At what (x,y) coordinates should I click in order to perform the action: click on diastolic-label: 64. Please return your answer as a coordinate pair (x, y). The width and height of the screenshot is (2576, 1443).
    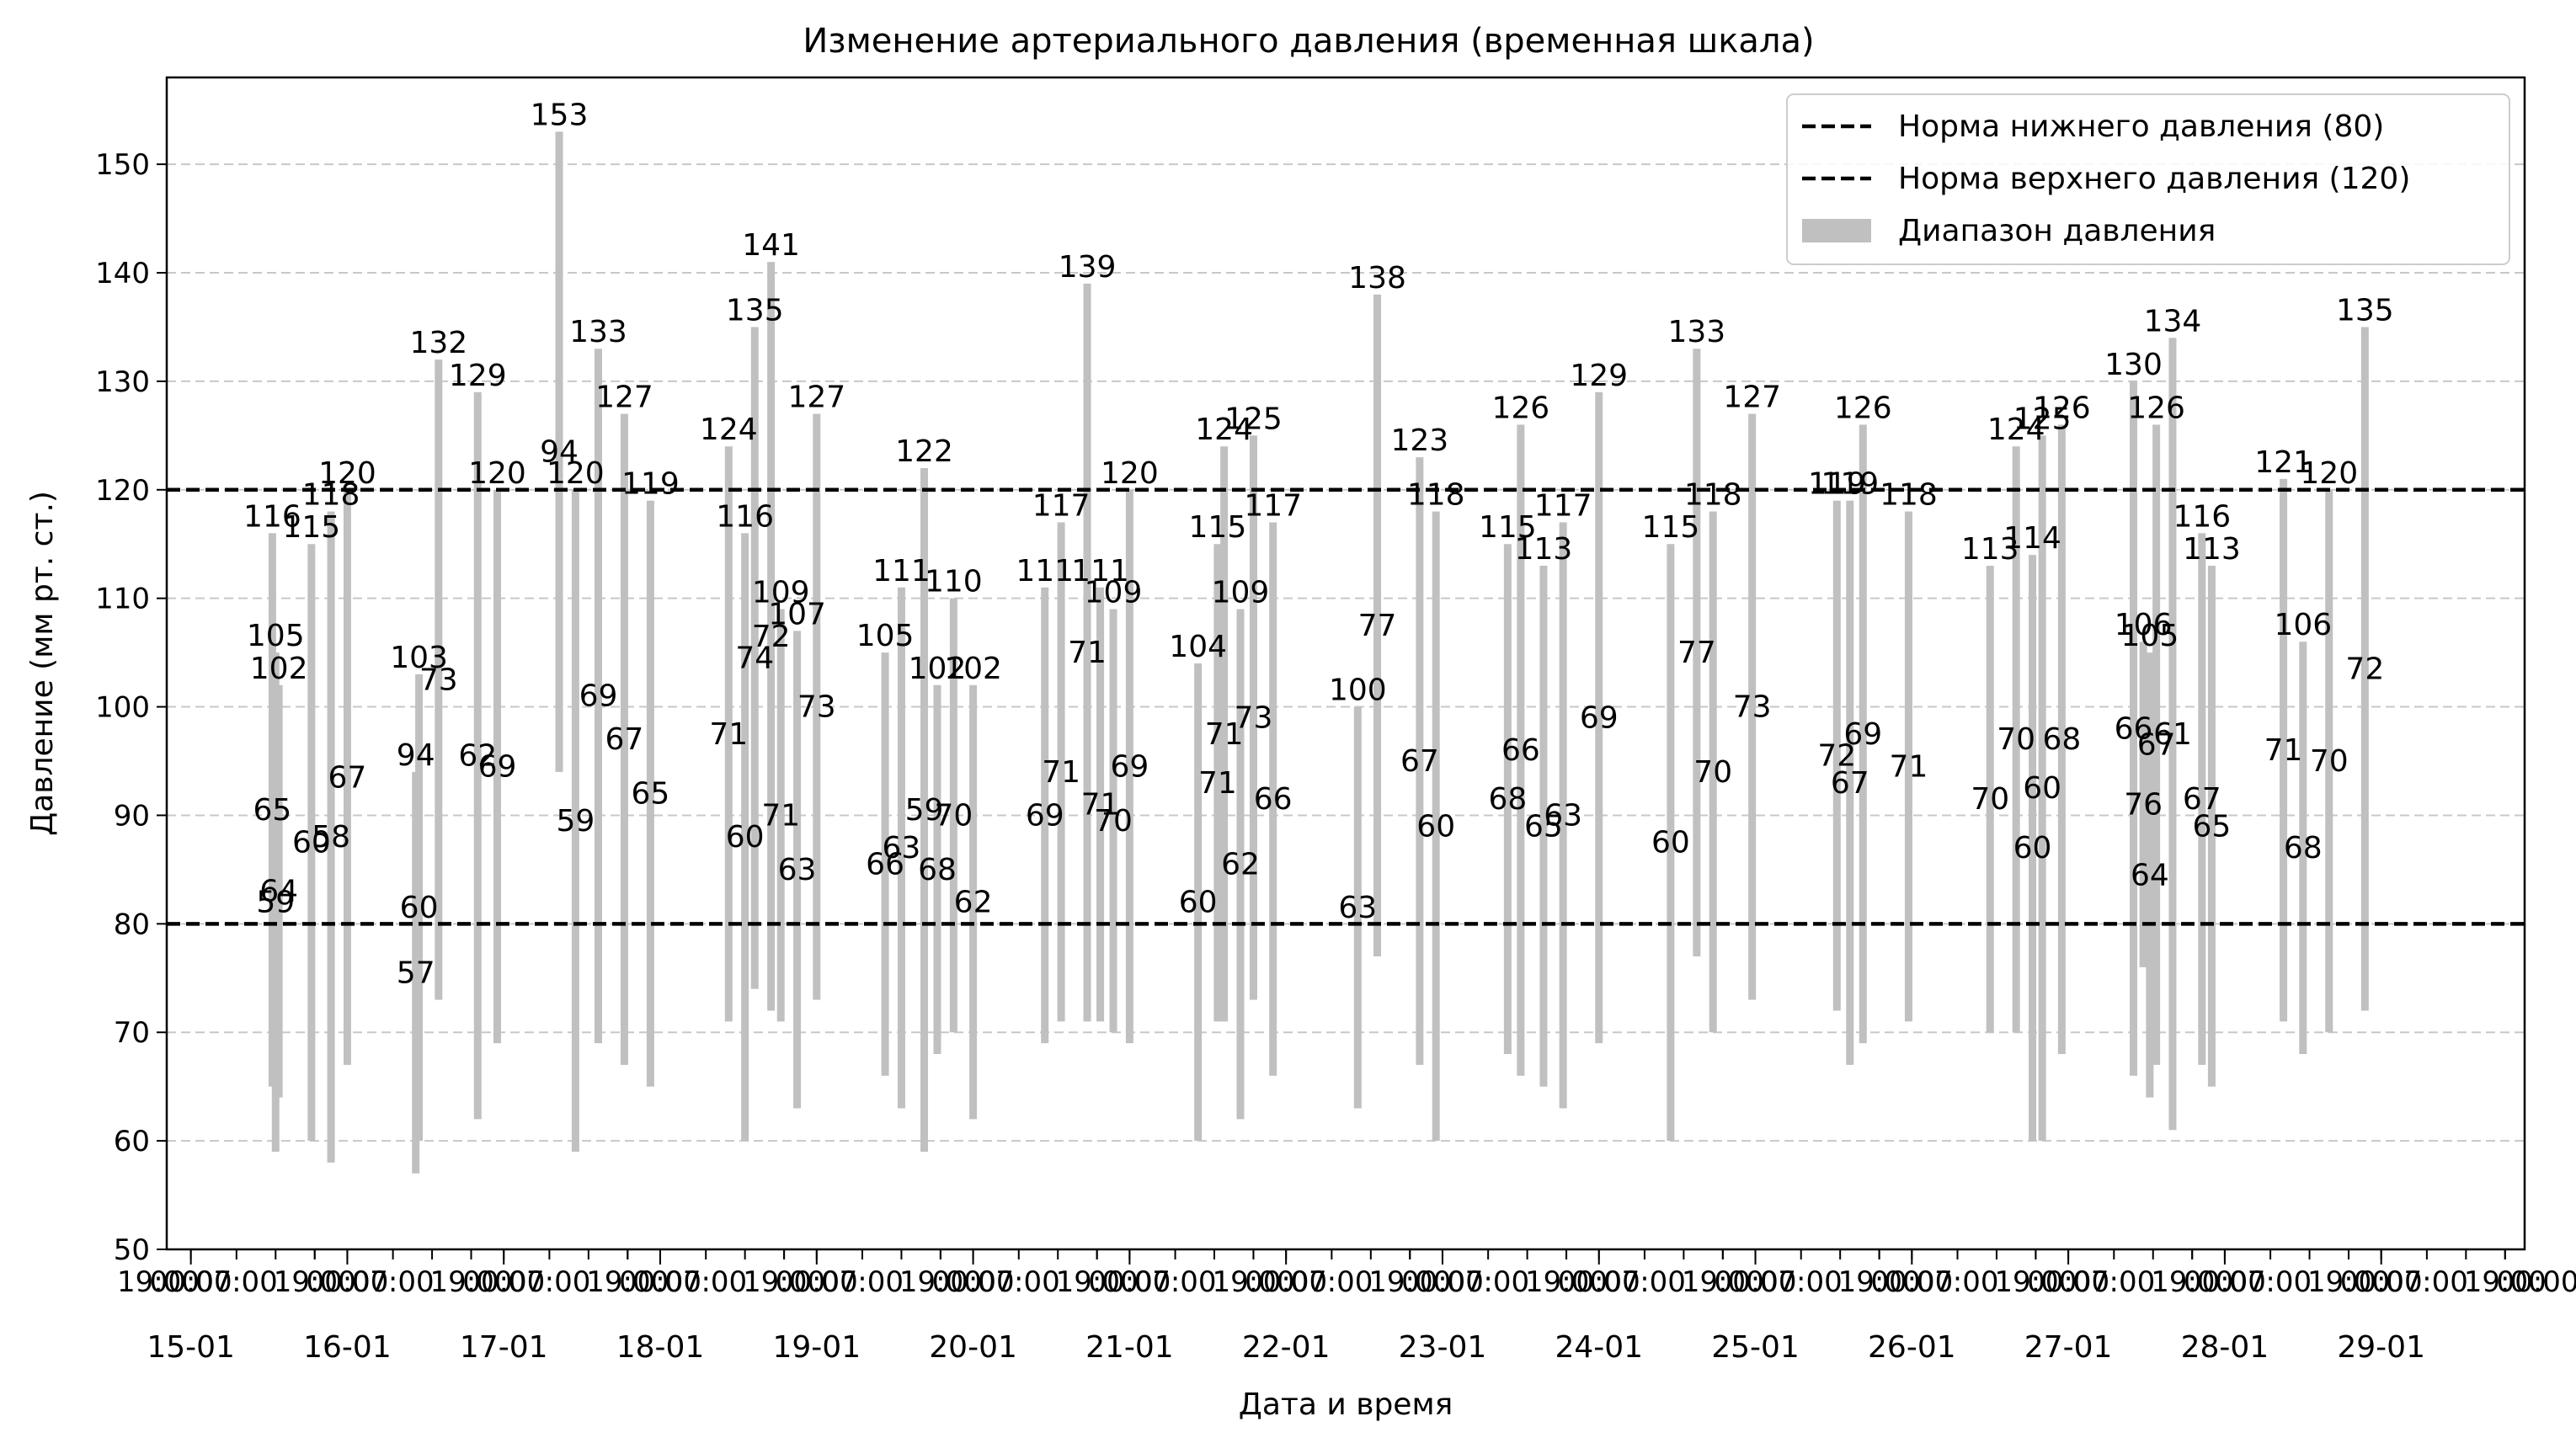
    Looking at the image, I should click on (278, 892).